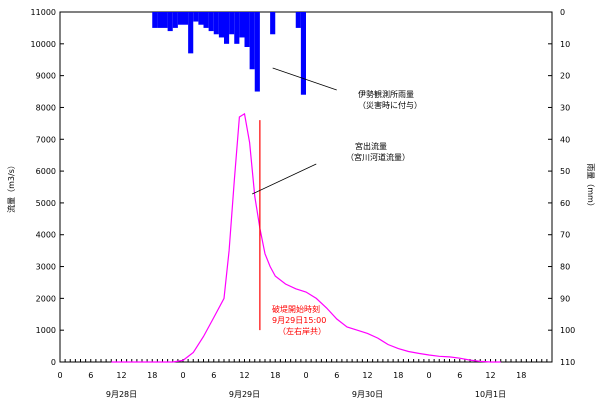 The width and height of the screenshot is (595, 406). What do you see at coordinates (565, 107) in the screenshot?
I see `y-right-tick-label: 30` at bounding box center [565, 107].